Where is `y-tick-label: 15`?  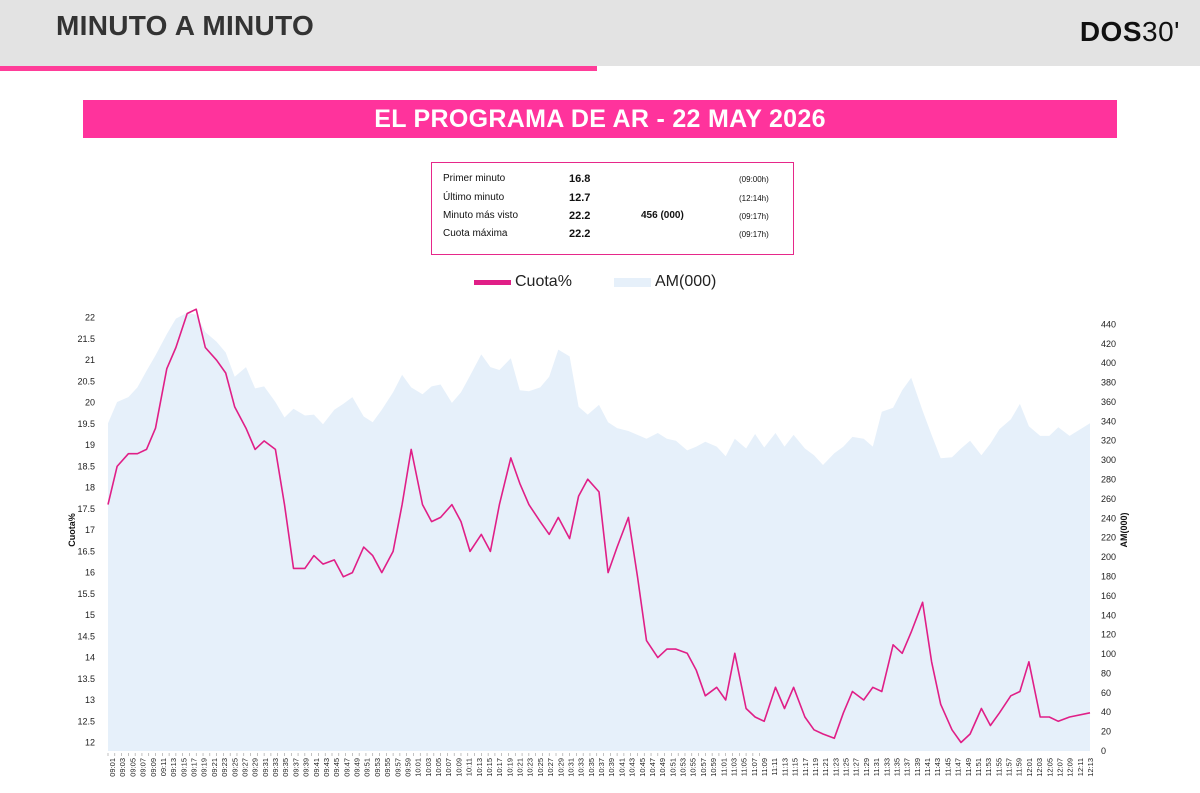
y-tick-label: 15 is located at coordinates (90, 615).